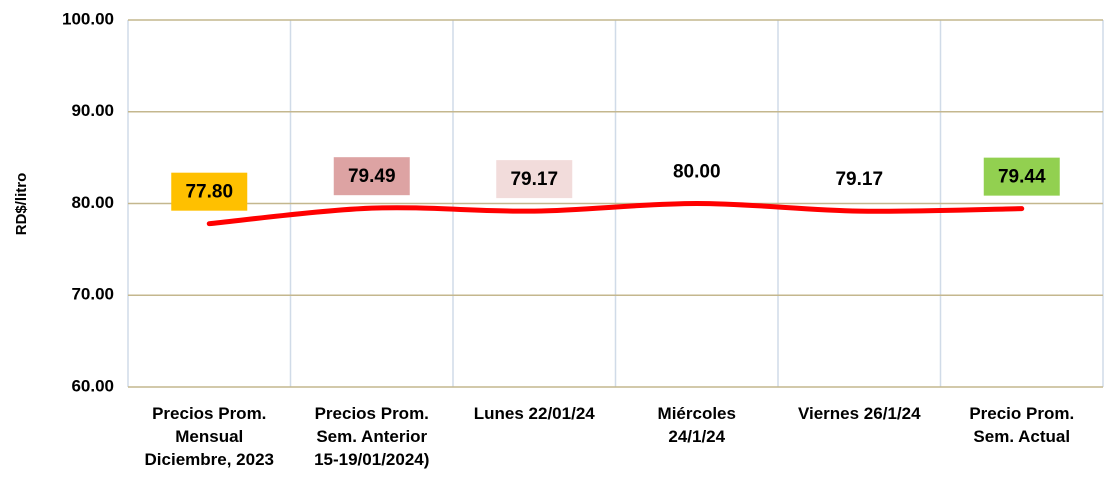 The height and width of the screenshot is (487, 1104). I want to click on x-tick-label: Viernes 26/1/24, so click(859, 413).